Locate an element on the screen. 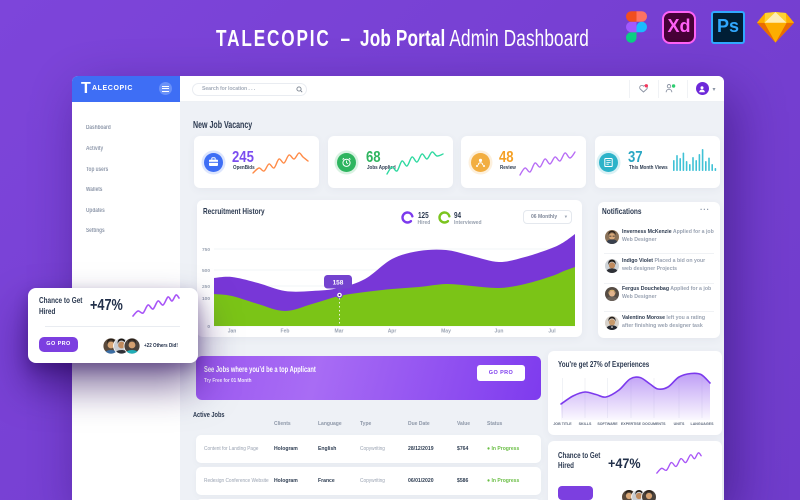 The height and width of the screenshot is (500, 800). svg-text: Apr is located at coordinates (392, 332).